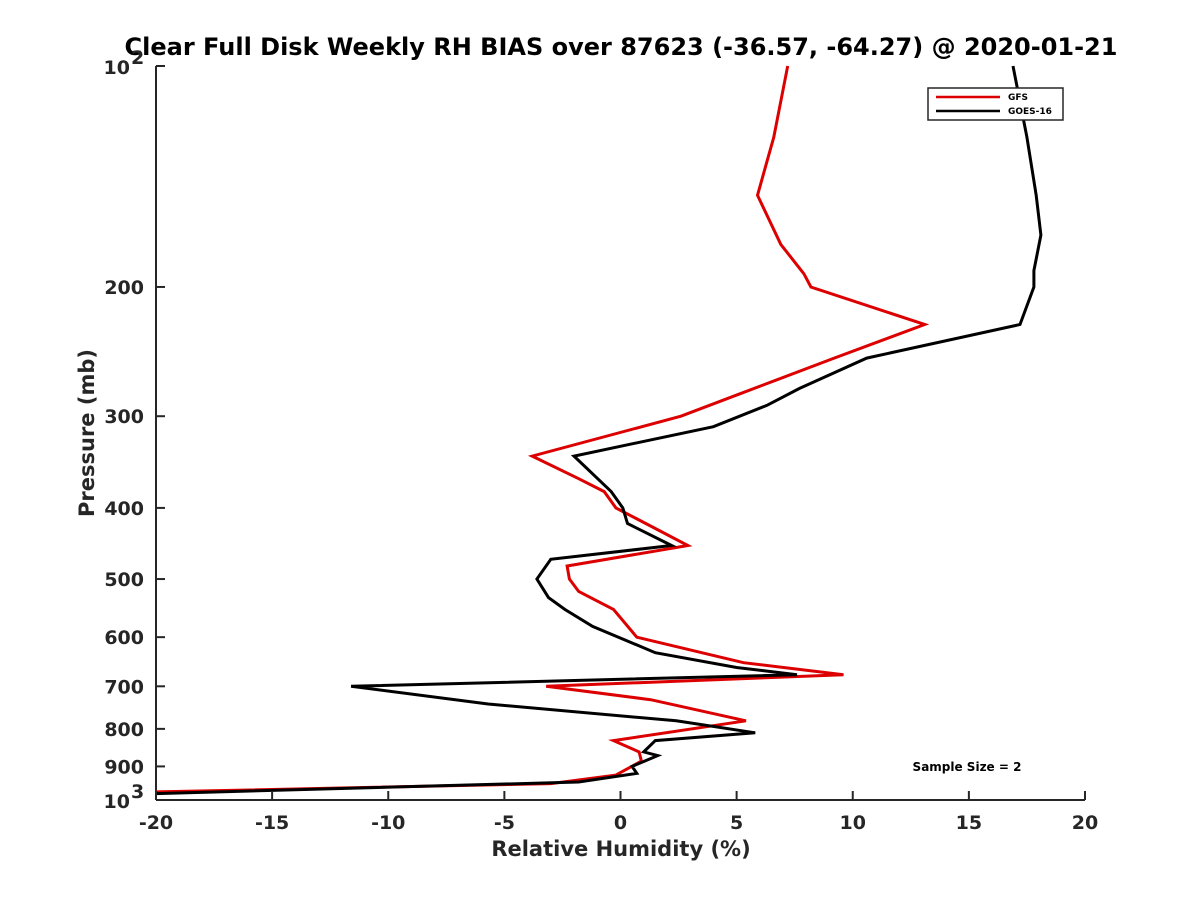 This screenshot has height=900, width=1200. I want to click on y-tick-exponent: 2, so click(137, 58).